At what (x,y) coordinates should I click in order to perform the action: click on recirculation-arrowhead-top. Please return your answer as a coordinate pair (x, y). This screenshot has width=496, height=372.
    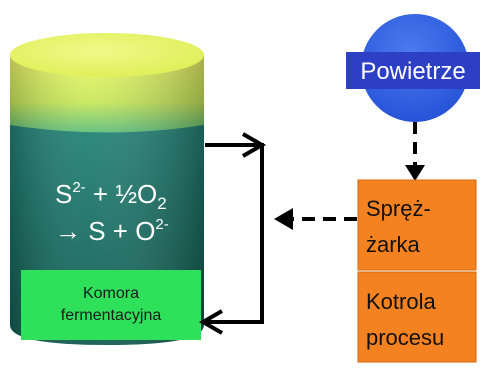
    Looking at the image, I should click on (253, 145).